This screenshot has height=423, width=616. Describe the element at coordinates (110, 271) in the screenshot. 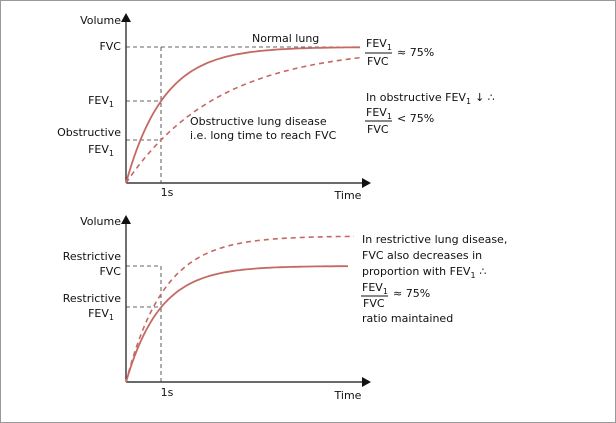

I see `restrictive-label: FVC` at that location.